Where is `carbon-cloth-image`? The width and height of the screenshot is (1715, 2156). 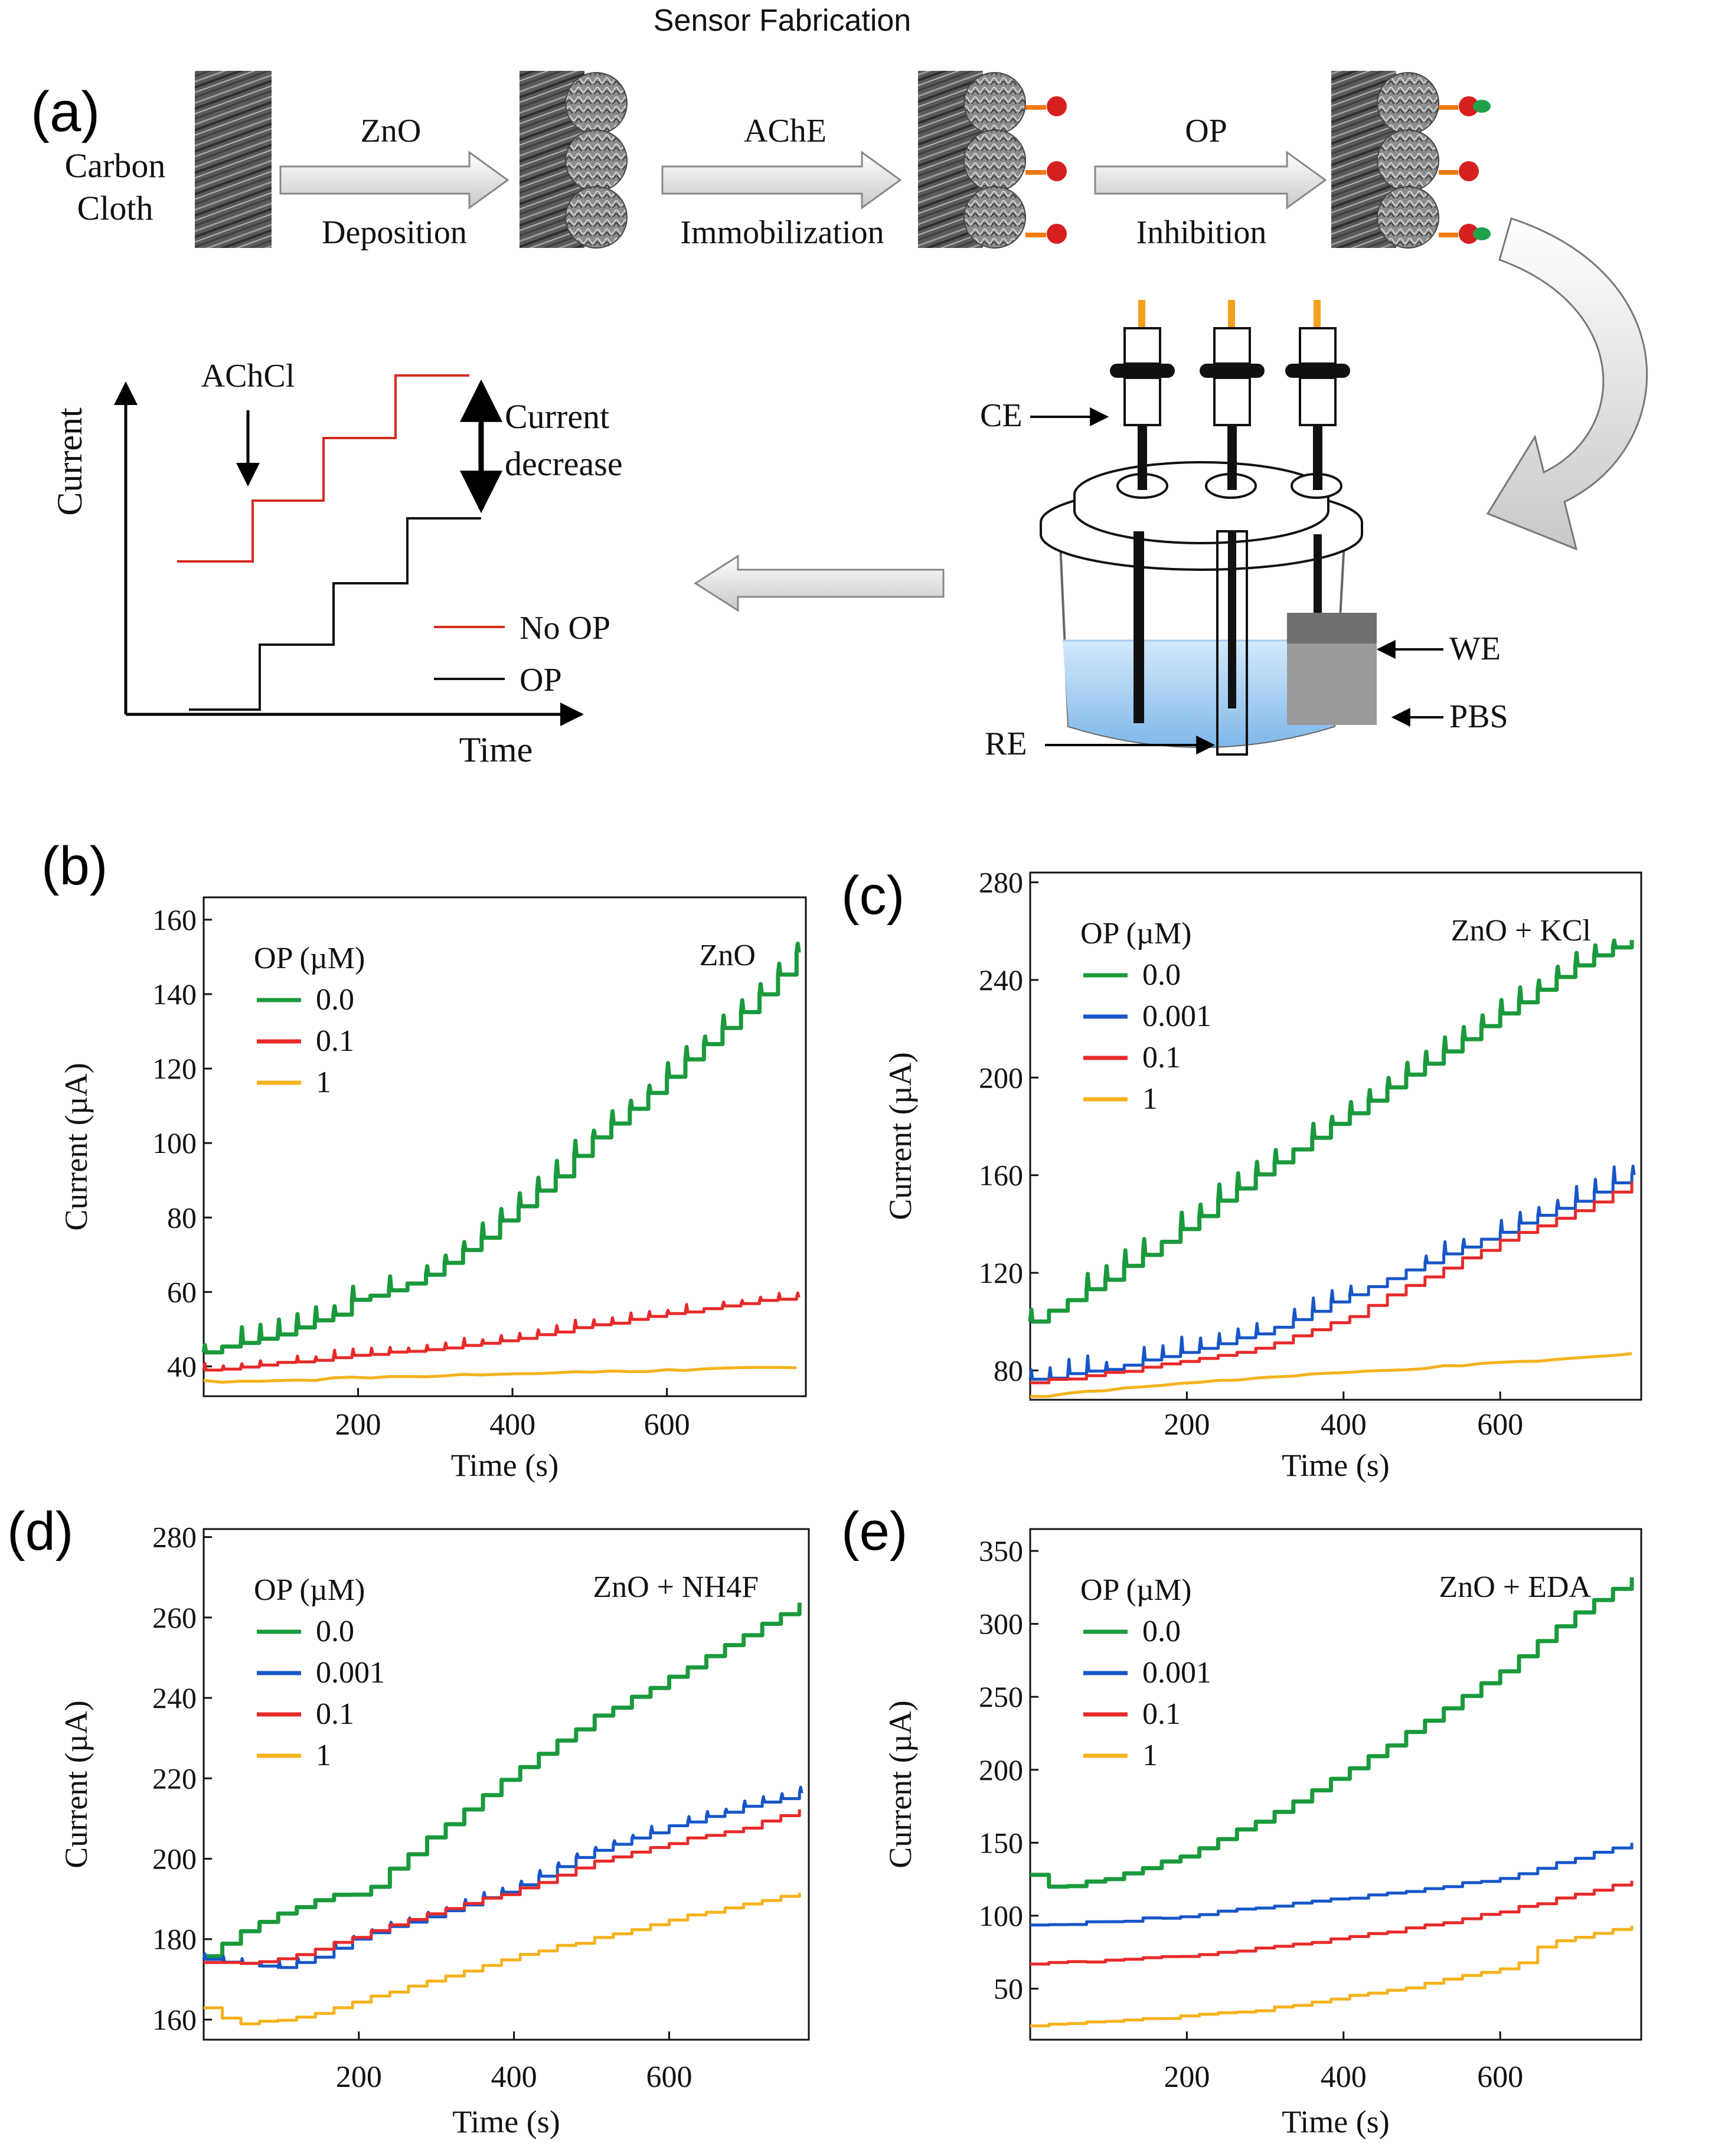 carbon-cloth-image is located at coordinates (234, 159).